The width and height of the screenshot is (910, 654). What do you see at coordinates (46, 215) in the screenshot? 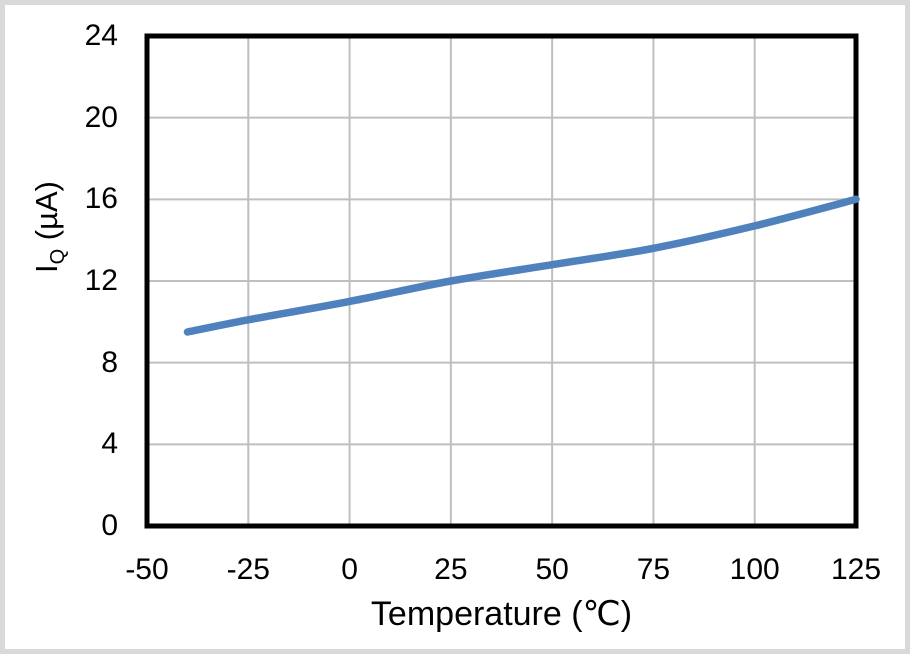
I see `y-axis-title-units: (µA)` at bounding box center [46, 215].